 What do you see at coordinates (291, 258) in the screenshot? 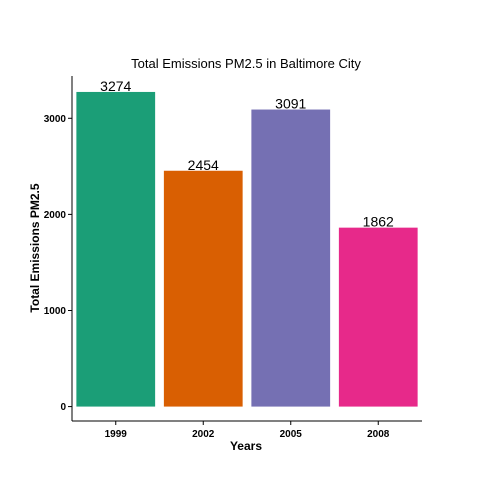
I see `bar-2005` at bounding box center [291, 258].